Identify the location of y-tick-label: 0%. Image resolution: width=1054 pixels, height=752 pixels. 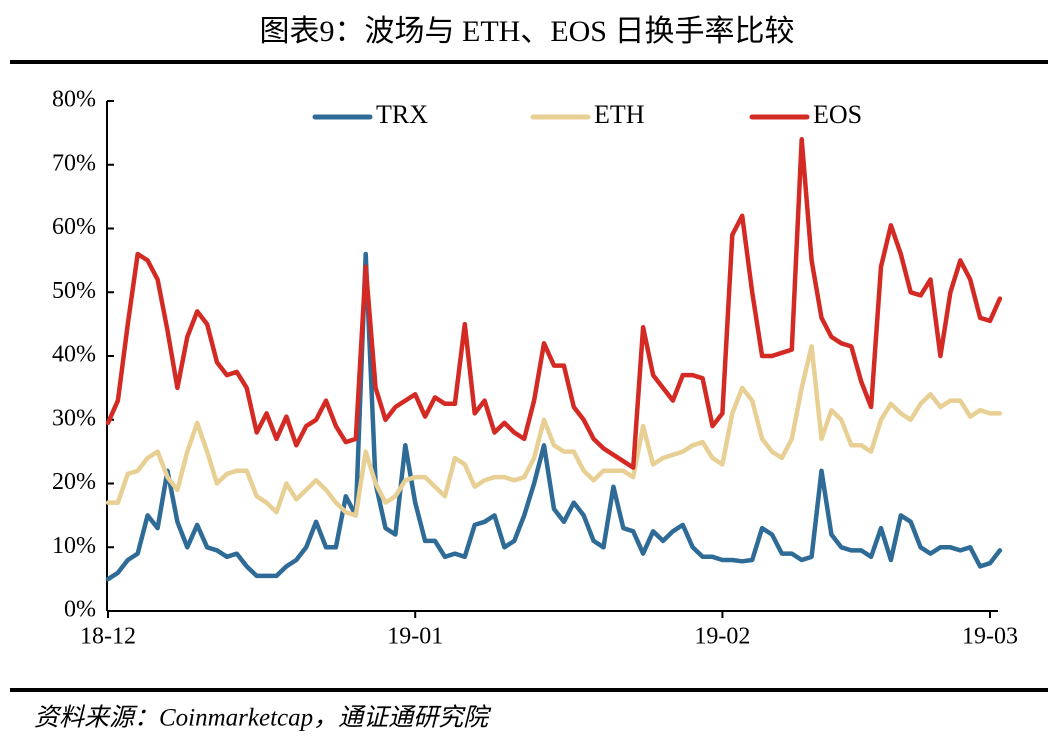
(80, 610).